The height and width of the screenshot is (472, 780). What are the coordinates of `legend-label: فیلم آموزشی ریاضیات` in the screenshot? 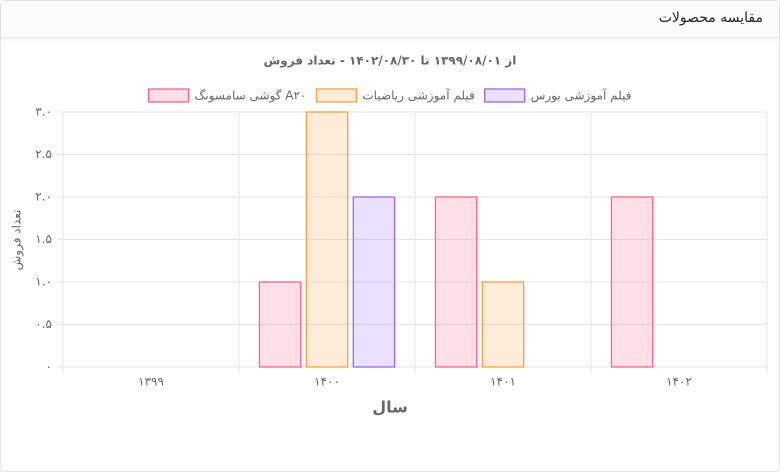 It's located at (418, 96).